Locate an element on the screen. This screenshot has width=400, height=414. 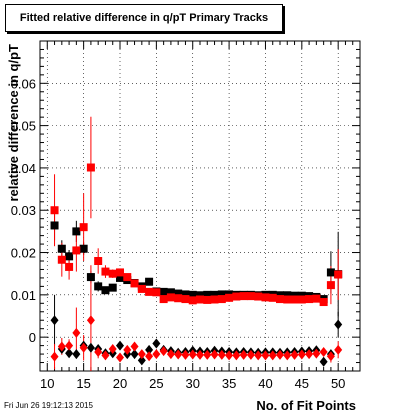
x-tick-label: 45 is located at coordinates (302, 383).